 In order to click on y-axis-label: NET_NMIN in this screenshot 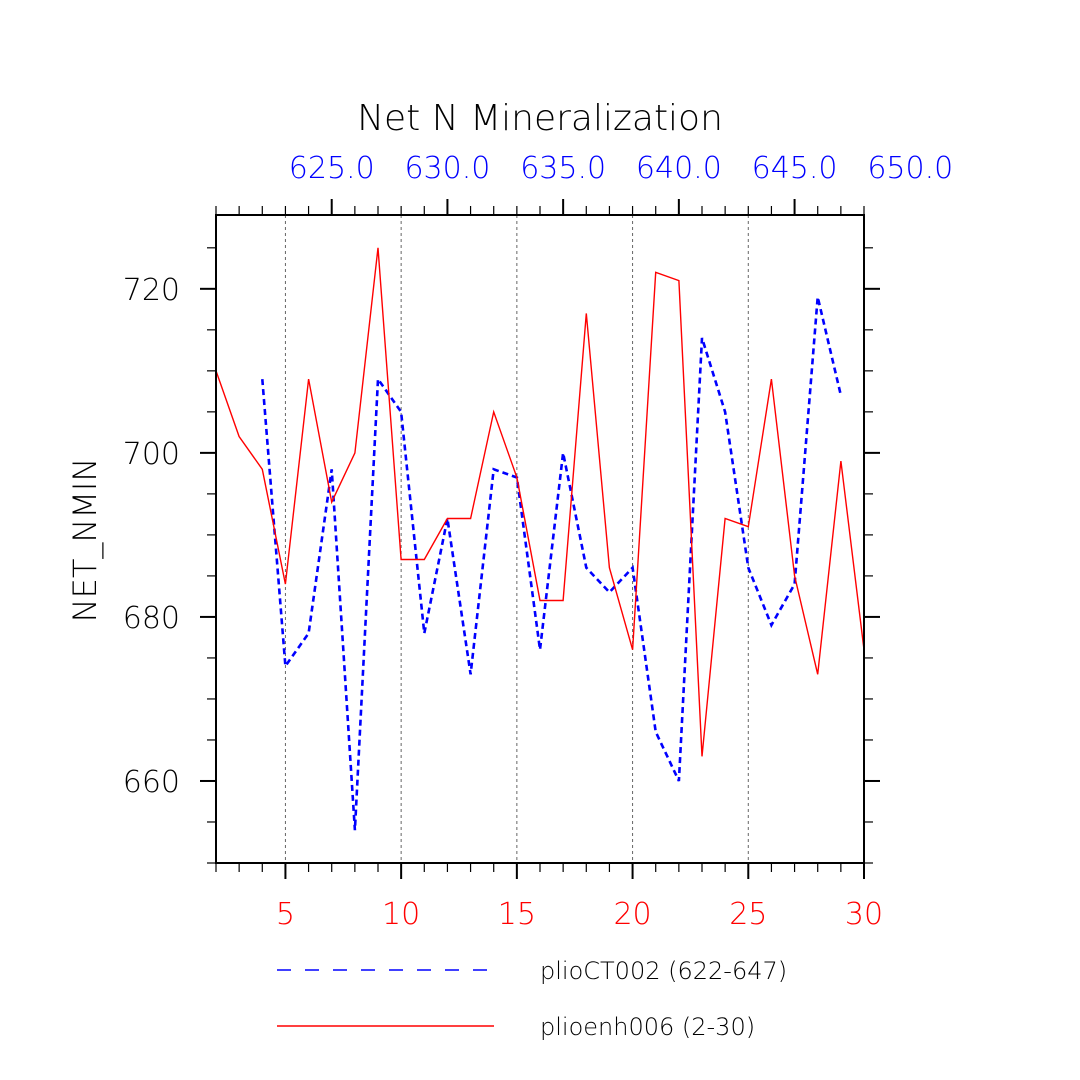, I will do `click(85, 540)`.